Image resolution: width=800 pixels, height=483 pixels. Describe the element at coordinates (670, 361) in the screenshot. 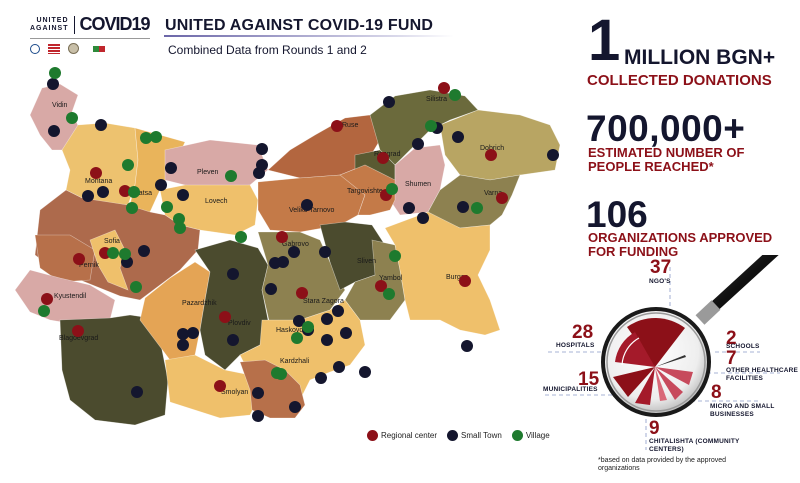

I see `slice-schools` at that location.